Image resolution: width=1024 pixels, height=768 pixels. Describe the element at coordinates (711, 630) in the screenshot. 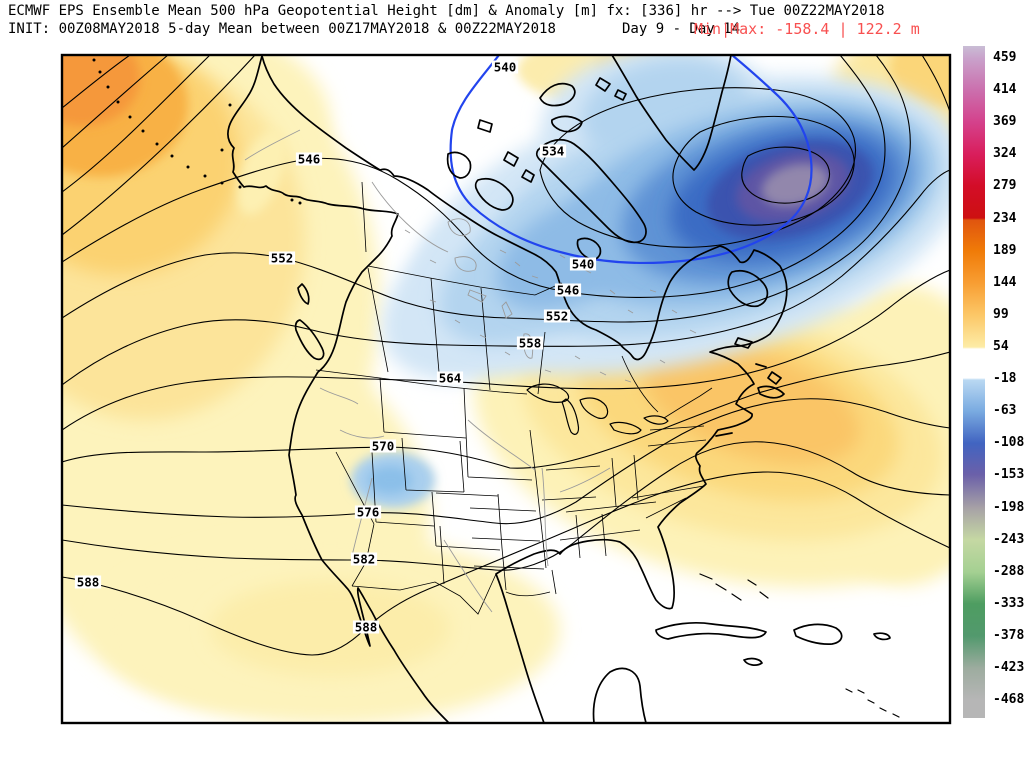

I see `island-cuba` at that location.